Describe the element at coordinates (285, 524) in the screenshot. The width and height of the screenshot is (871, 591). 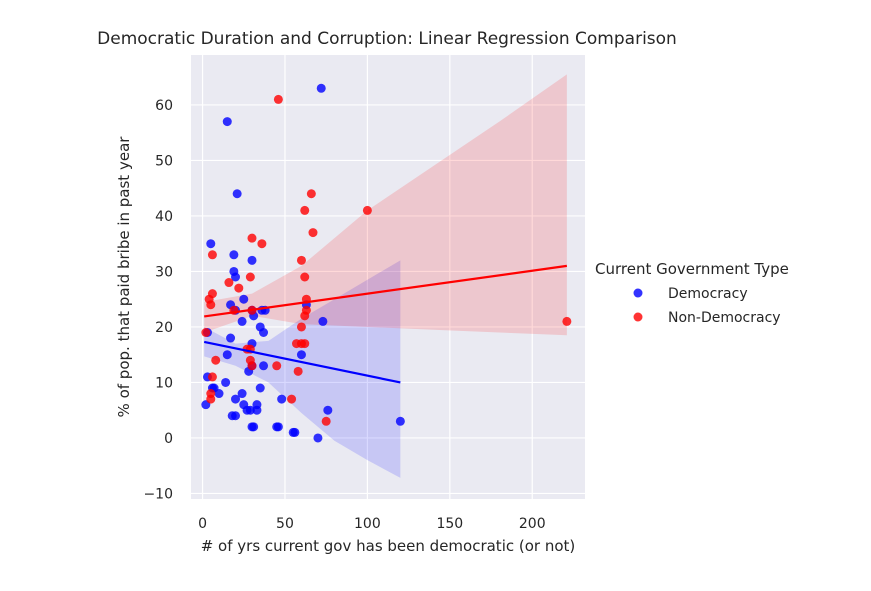
I see `x-tick-label: 50` at that location.